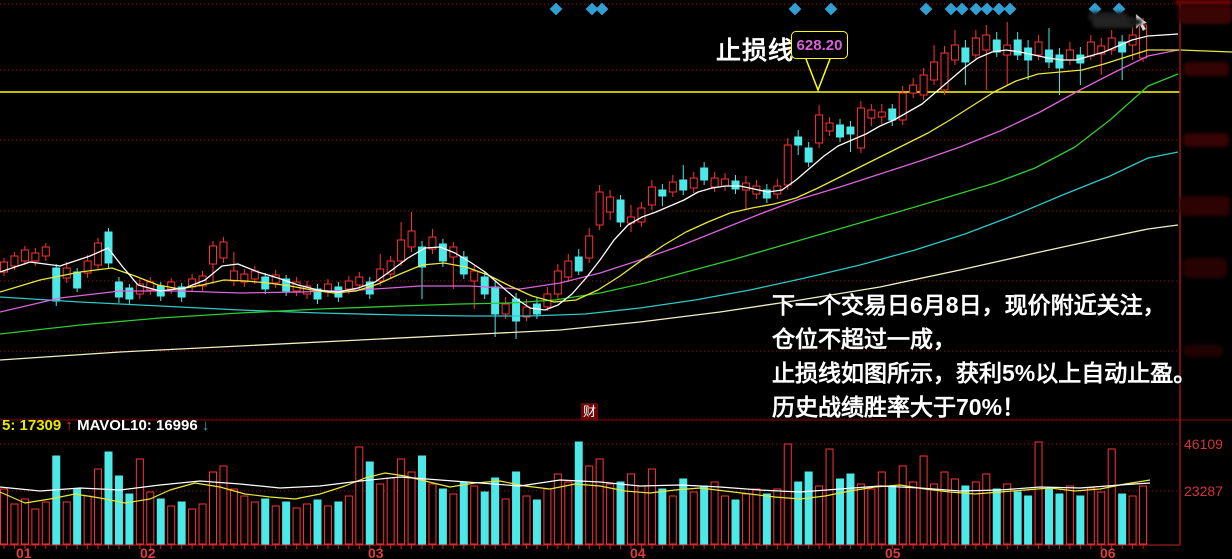 The width and height of the screenshot is (1232, 559). Describe the element at coordinates (148, 552) in the screenshot. I see `x-axis-month-label: 02` at that location.